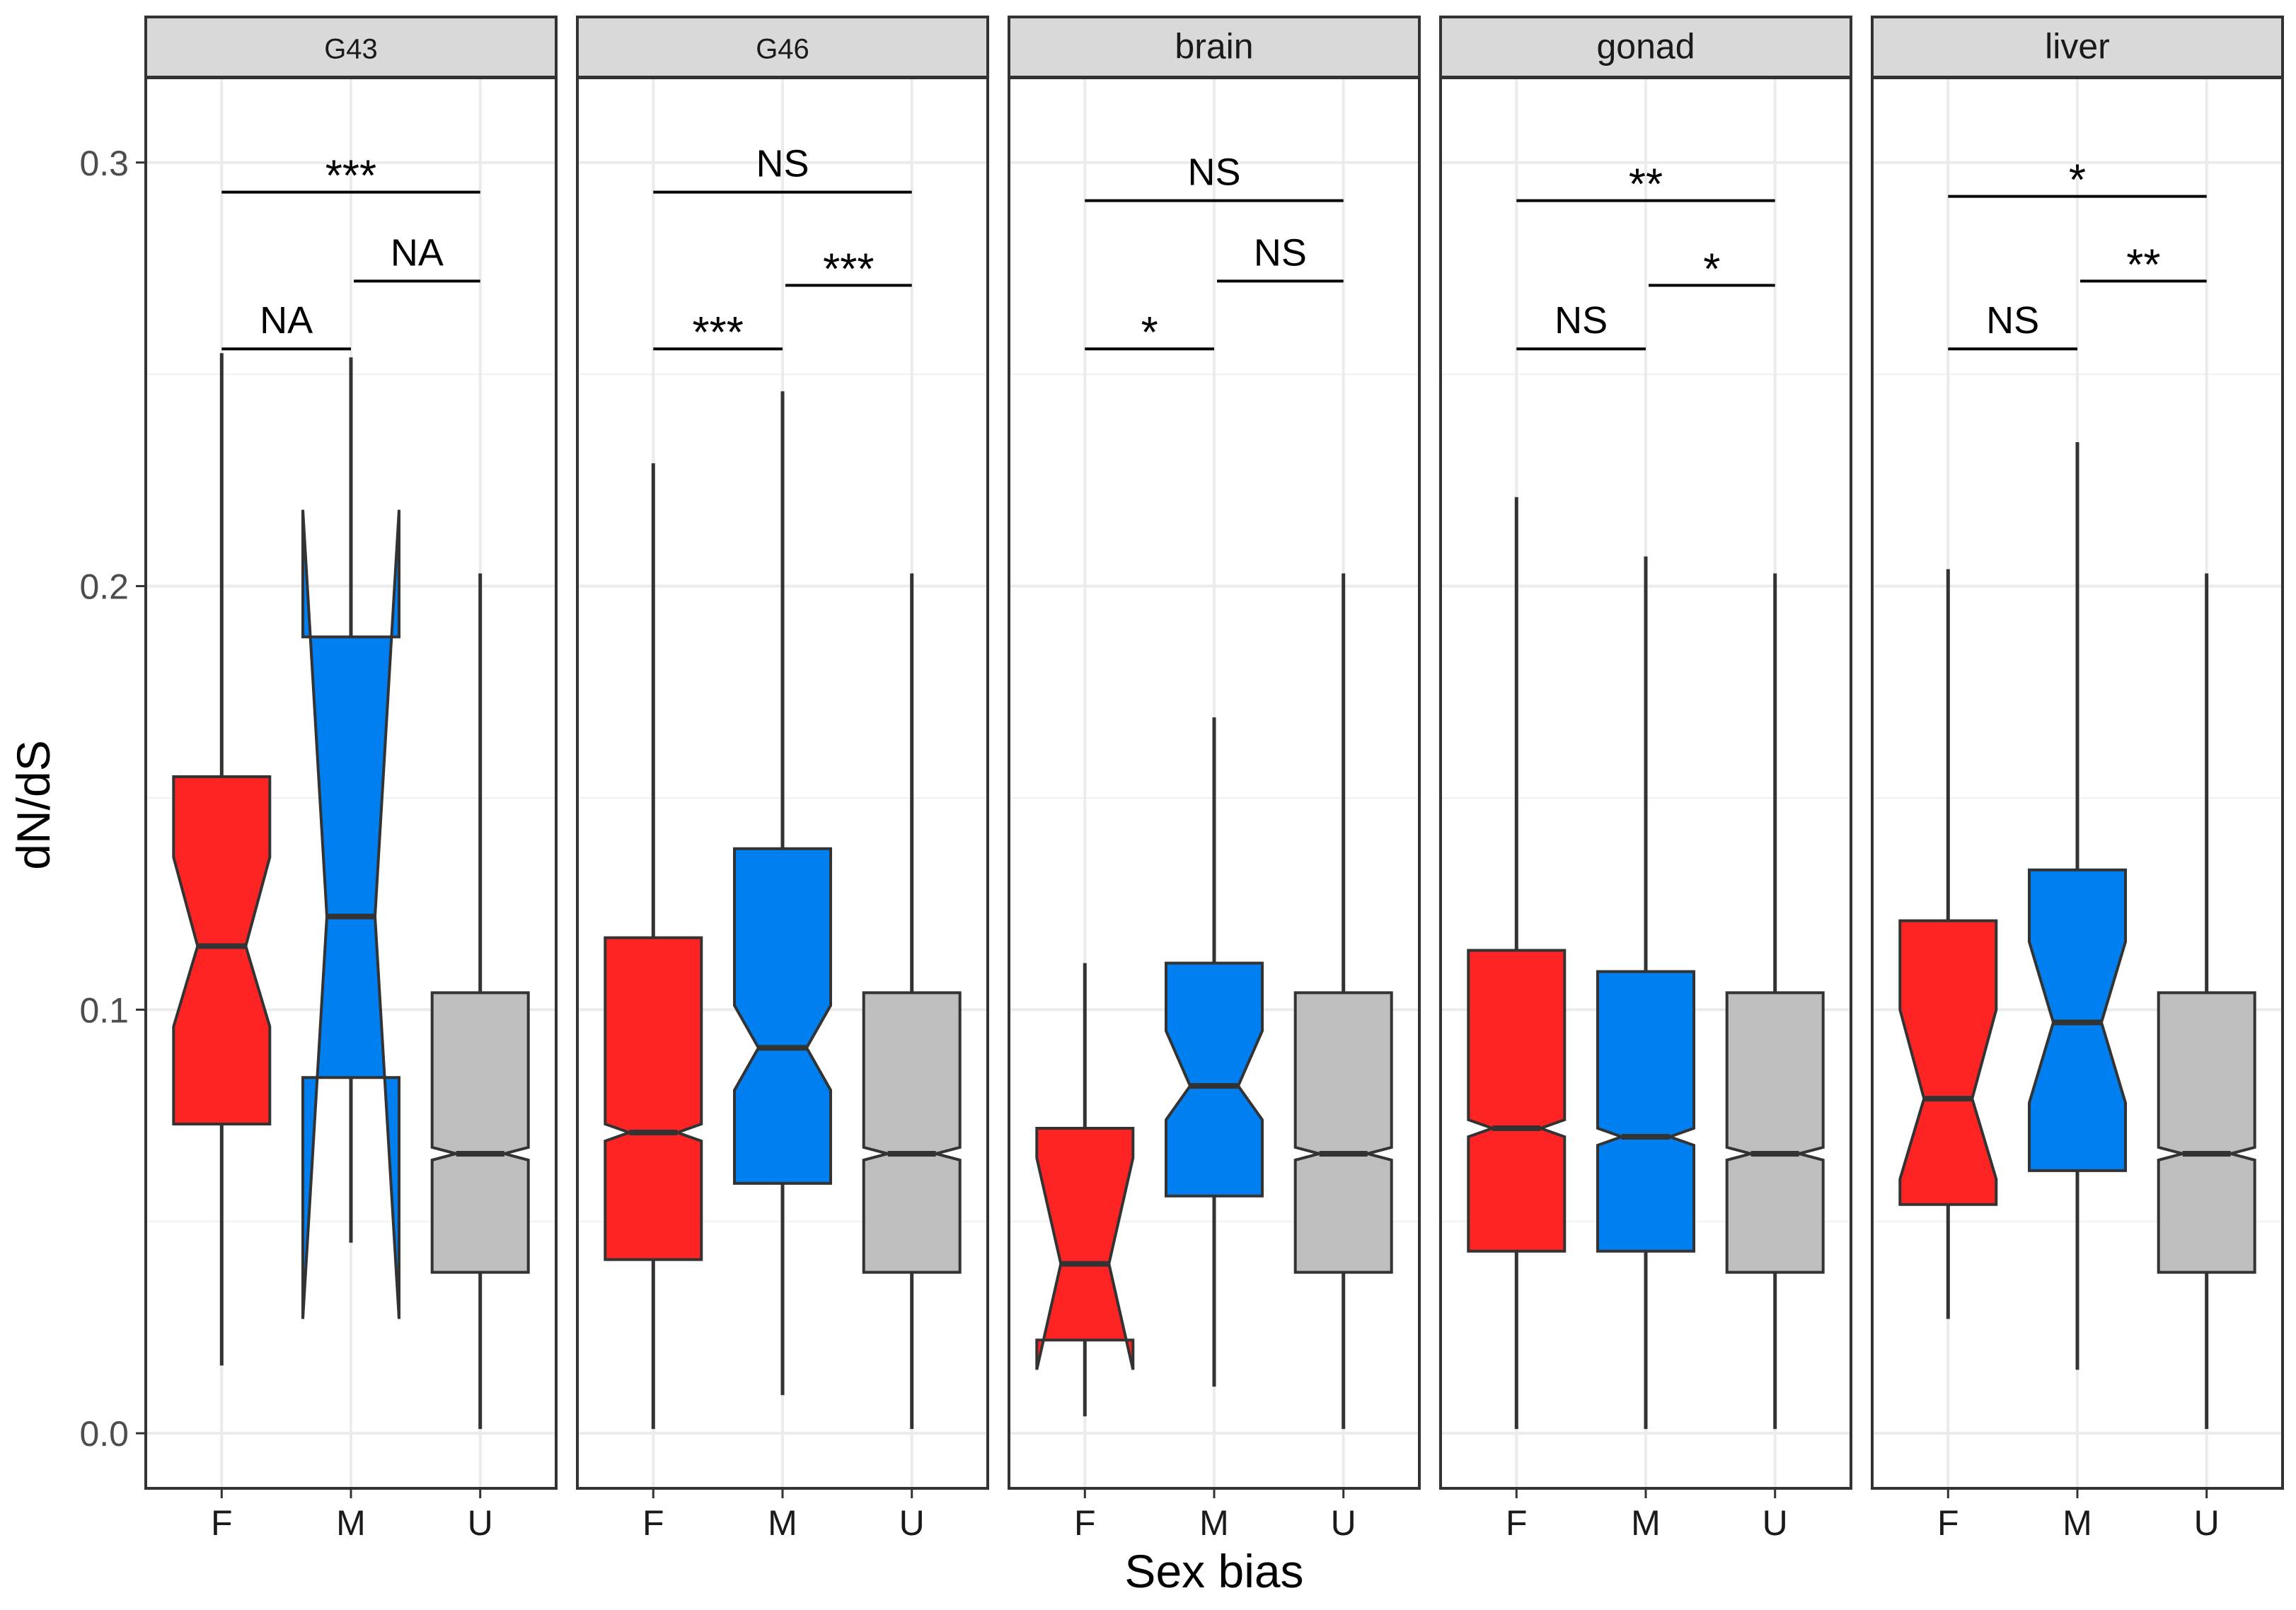 The image size is (2296, 1610). I want to click on y-axis-title: dN/dS, so click(33, 804).